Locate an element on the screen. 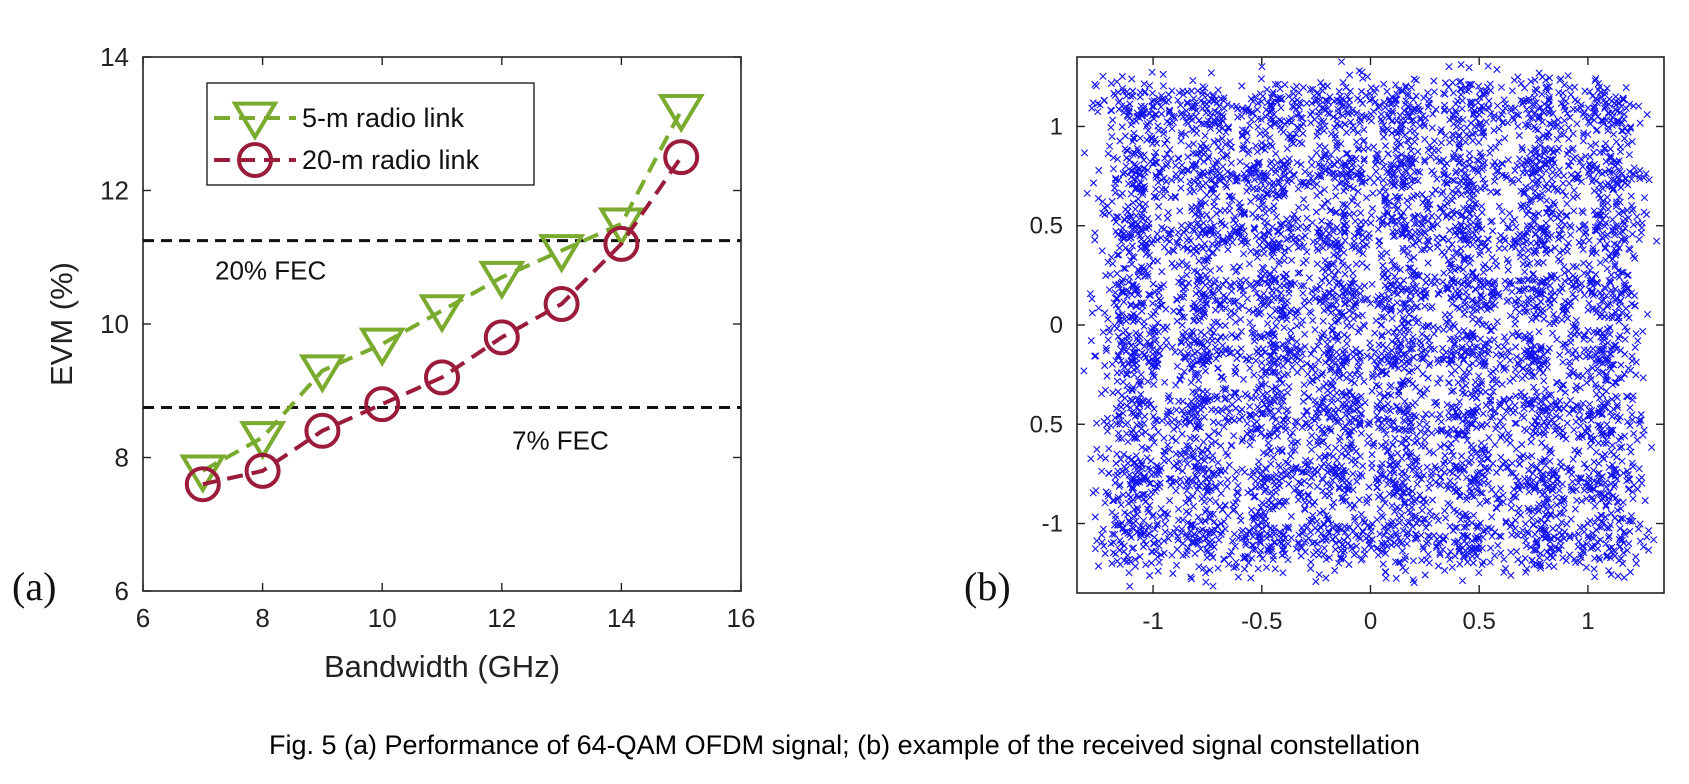  chart-a-legend: 5-m radio link 20-m radio link is located at coordinates (370, 134).